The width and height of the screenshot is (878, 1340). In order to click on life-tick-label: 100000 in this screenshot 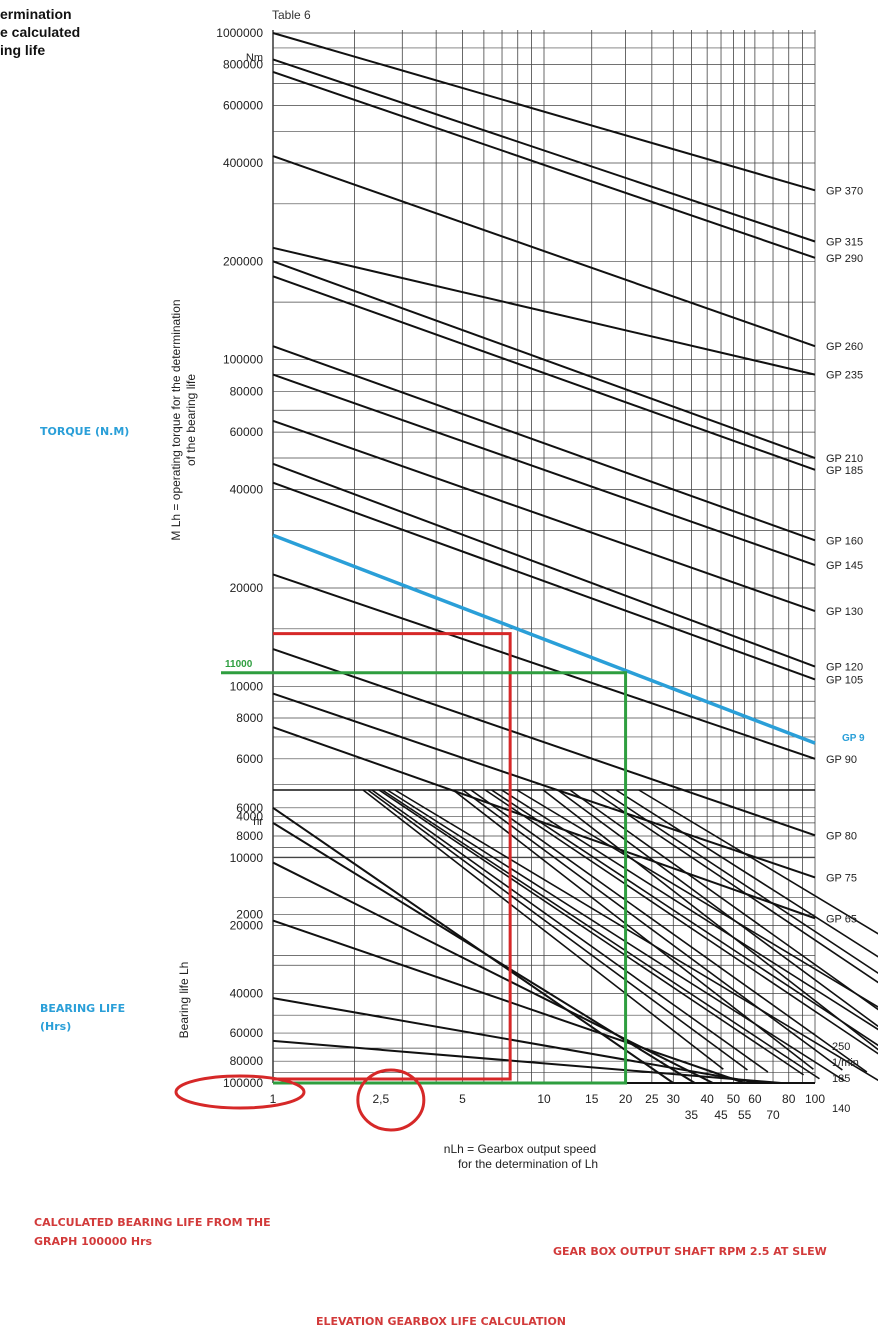, I will do `click(243, 1083)`.